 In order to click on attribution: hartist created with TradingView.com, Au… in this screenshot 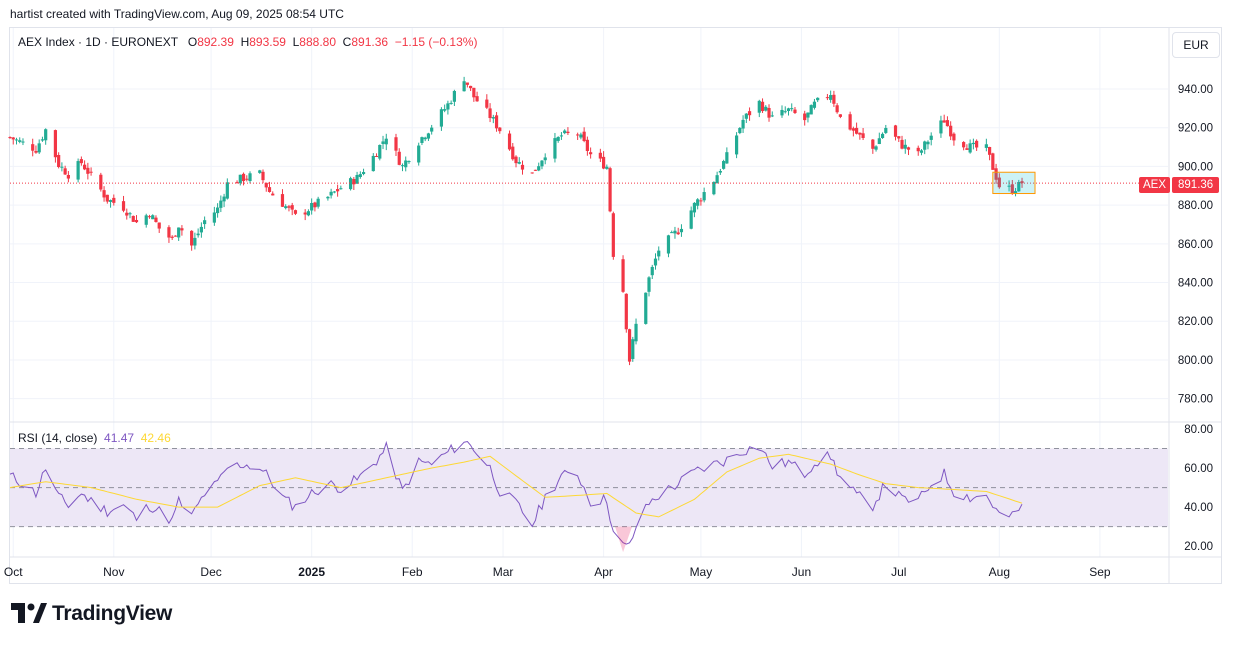, I will do `click(177, 14)`.